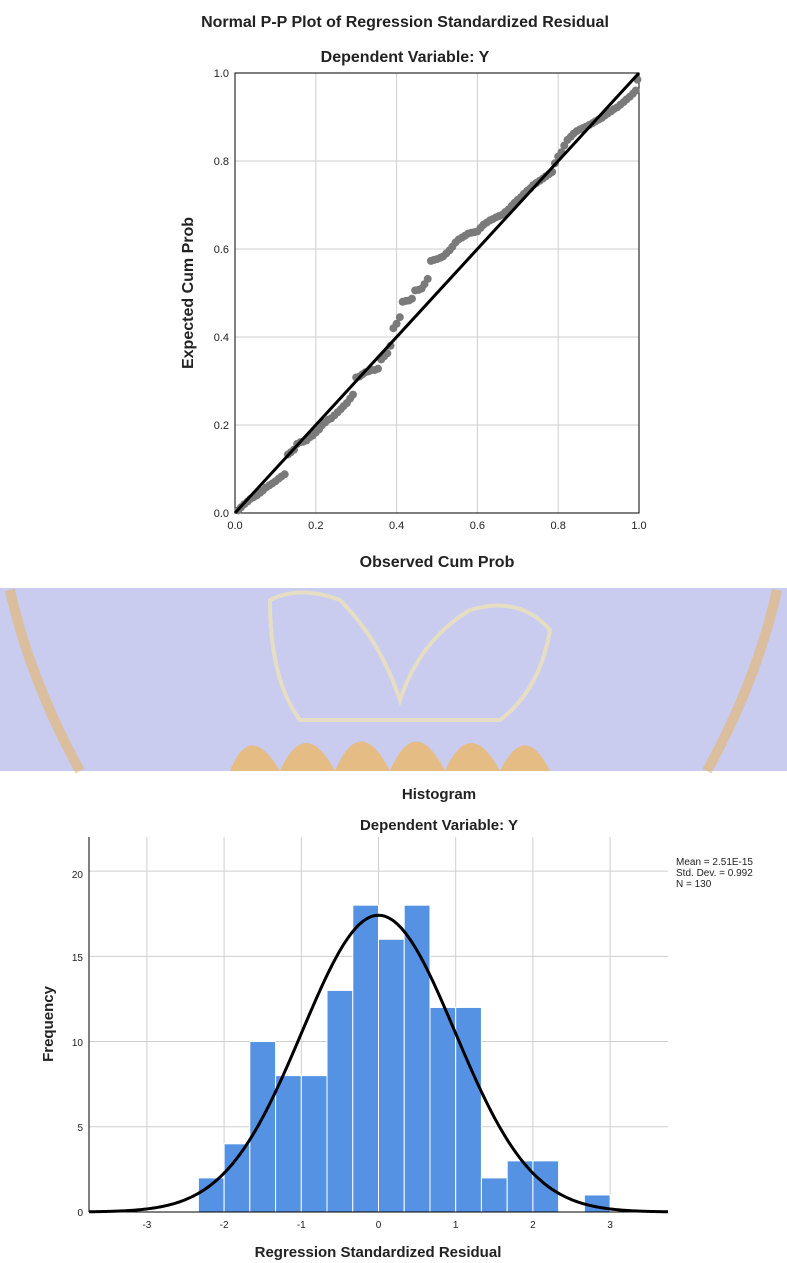 This screenshot has width=787, height=1263. I want to click on pp-x-tick: 1.0, so click(638, 526).